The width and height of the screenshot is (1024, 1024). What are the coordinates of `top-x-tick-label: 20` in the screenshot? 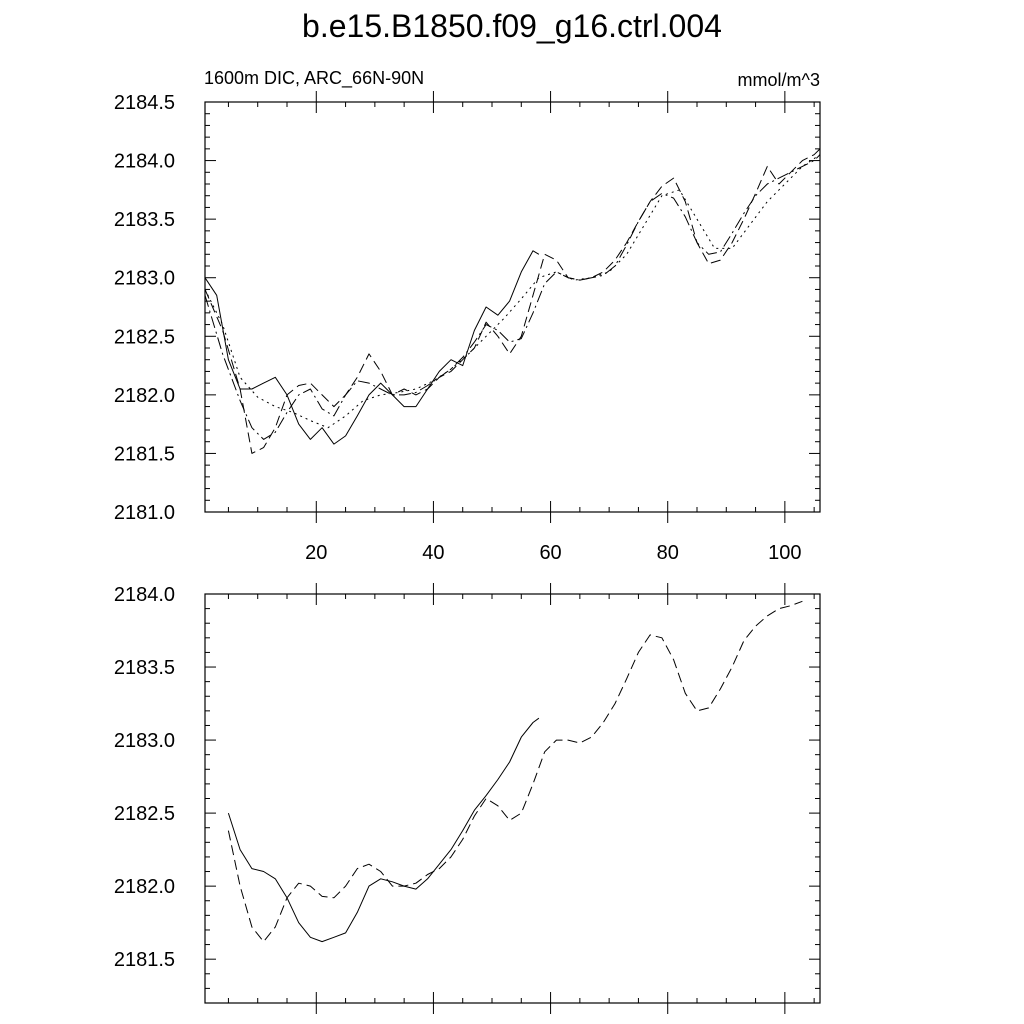 It's located at (316, 553).